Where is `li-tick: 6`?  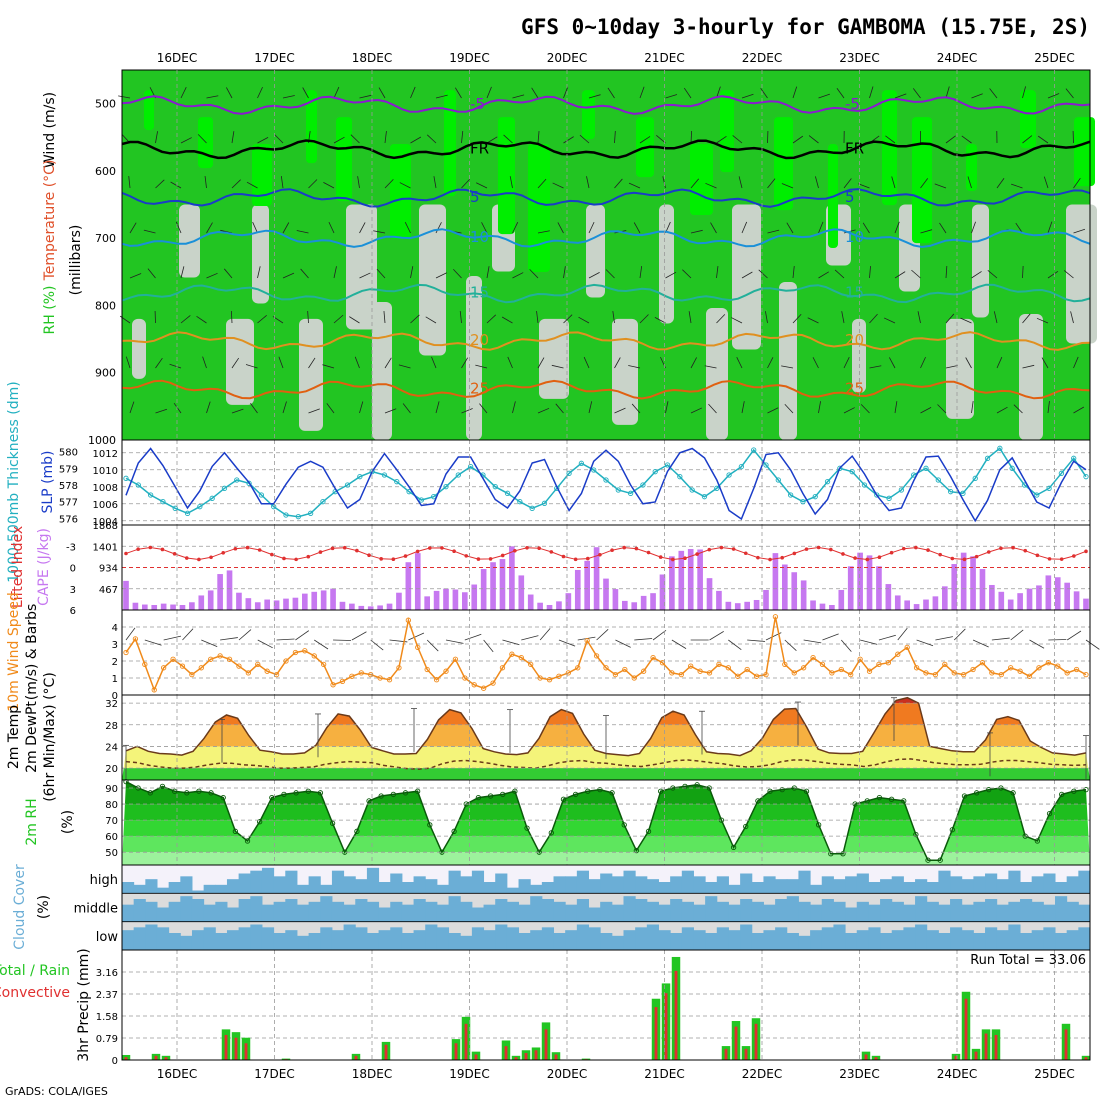 li-tick: 6 is located at coordinates (73, 611).